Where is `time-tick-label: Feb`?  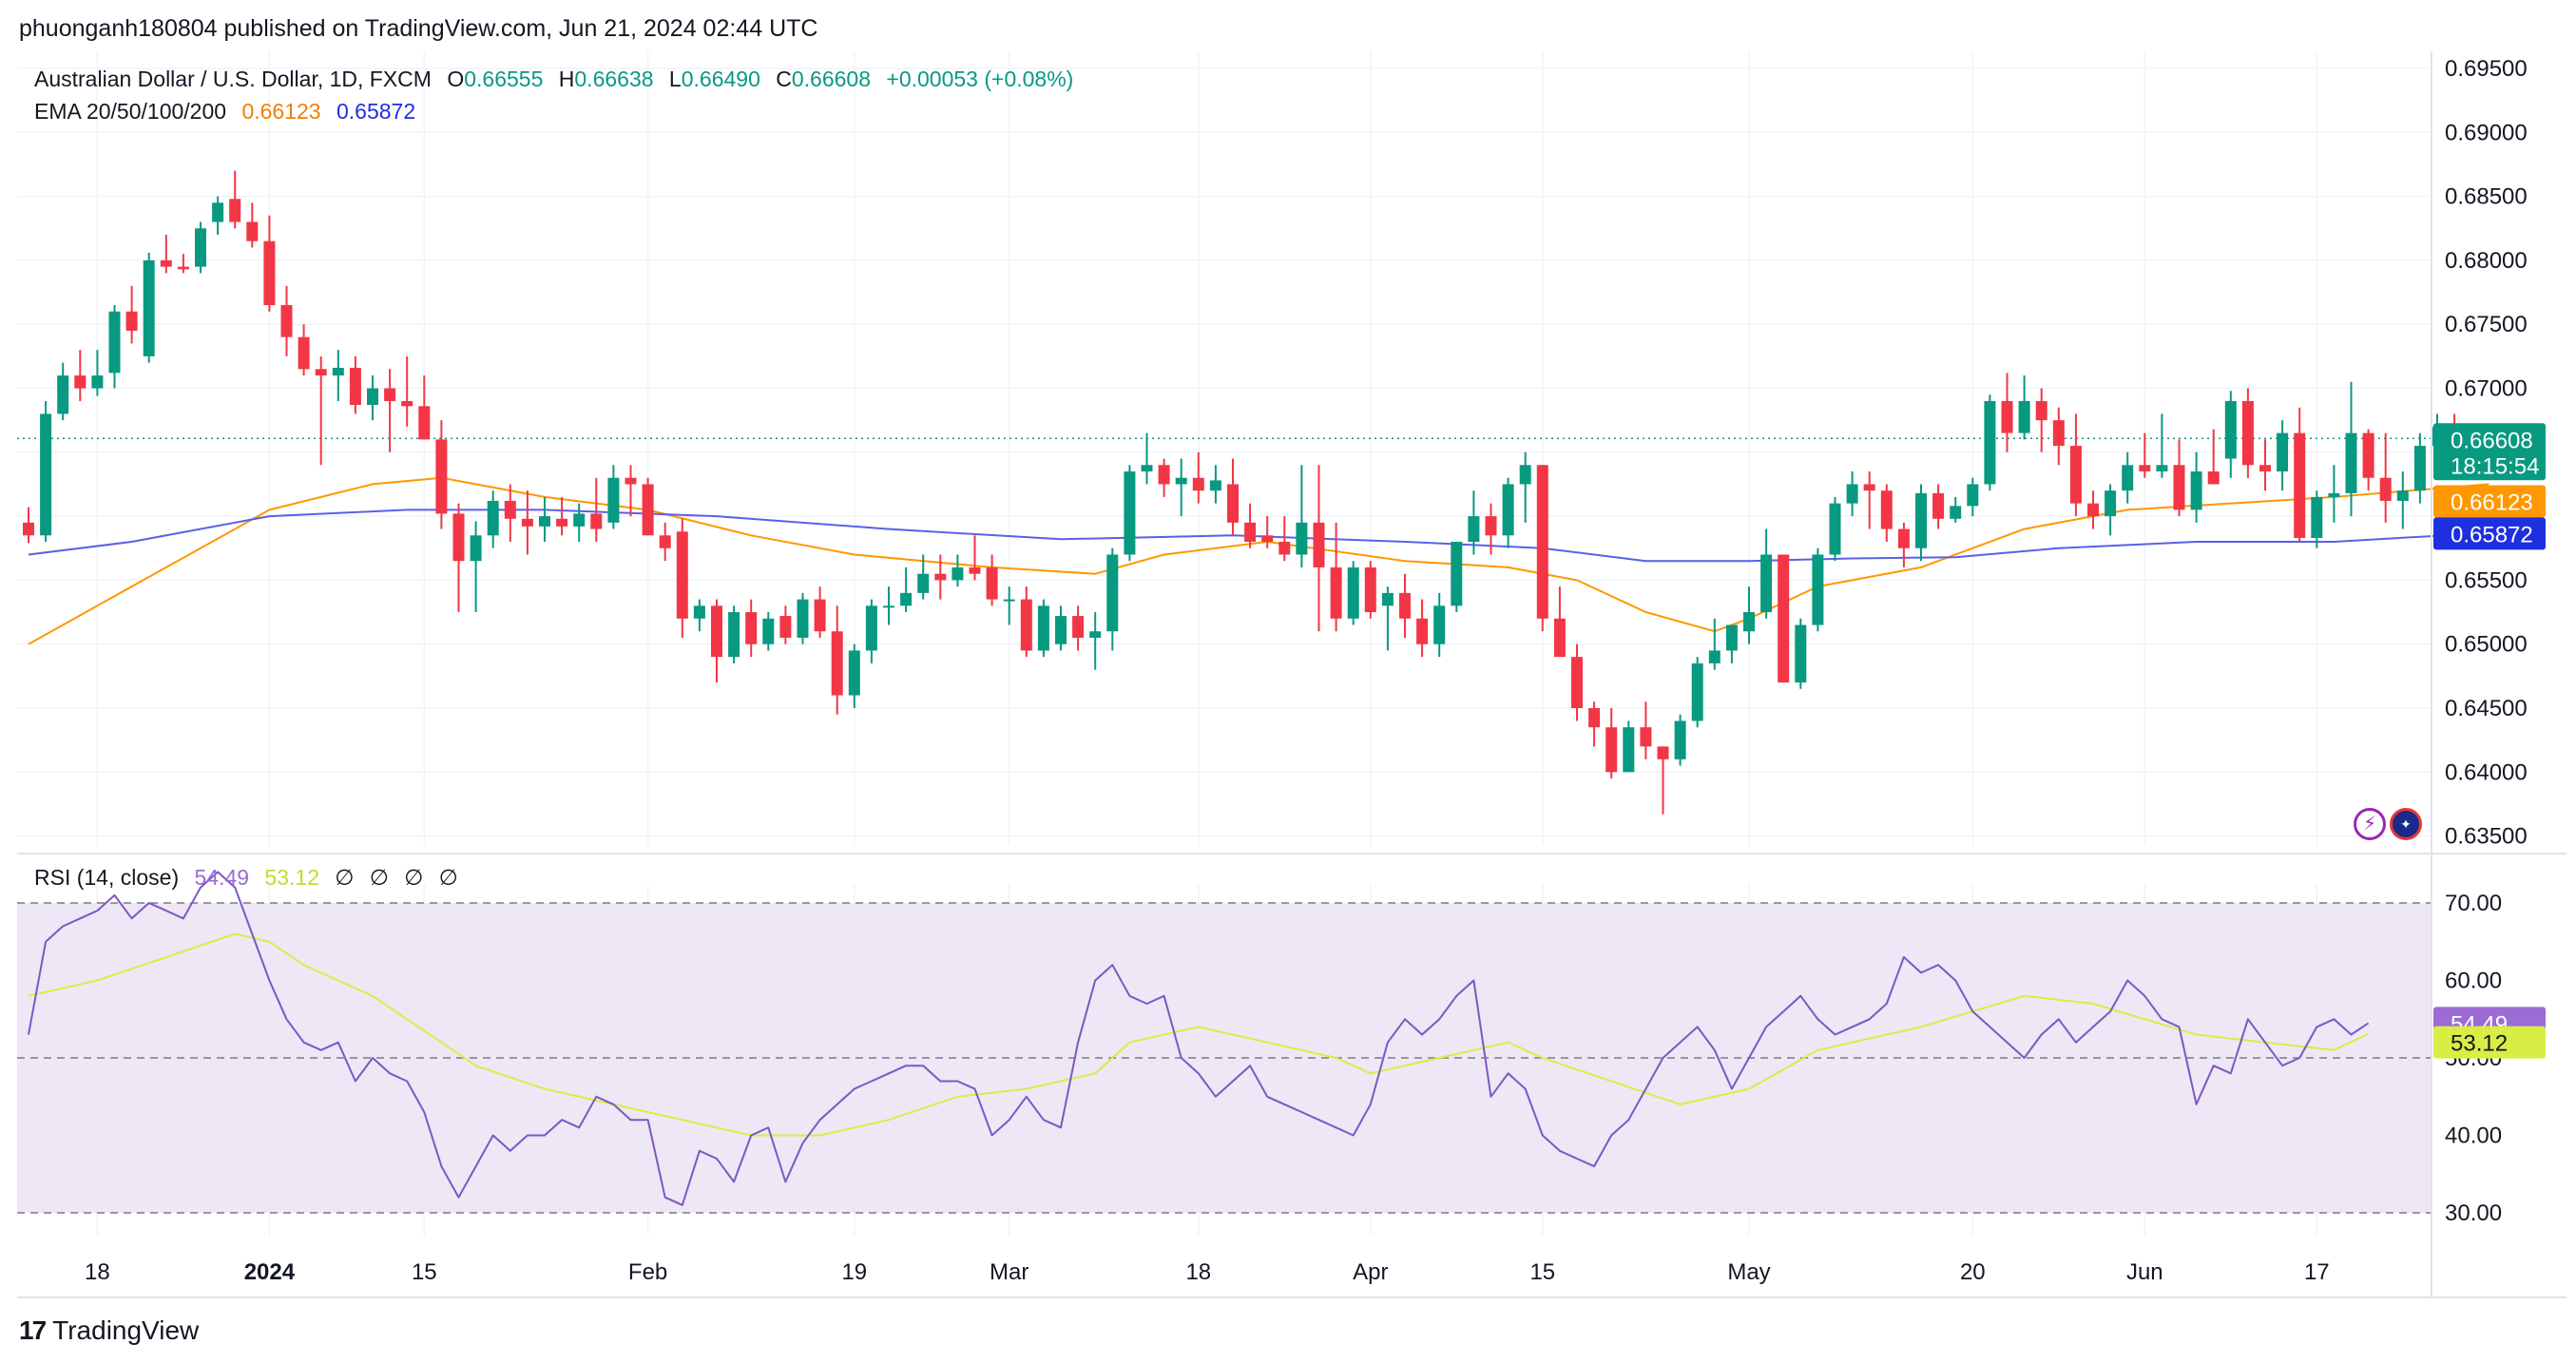
time-tick-label: Feb is located at coordinates (648, 1272).